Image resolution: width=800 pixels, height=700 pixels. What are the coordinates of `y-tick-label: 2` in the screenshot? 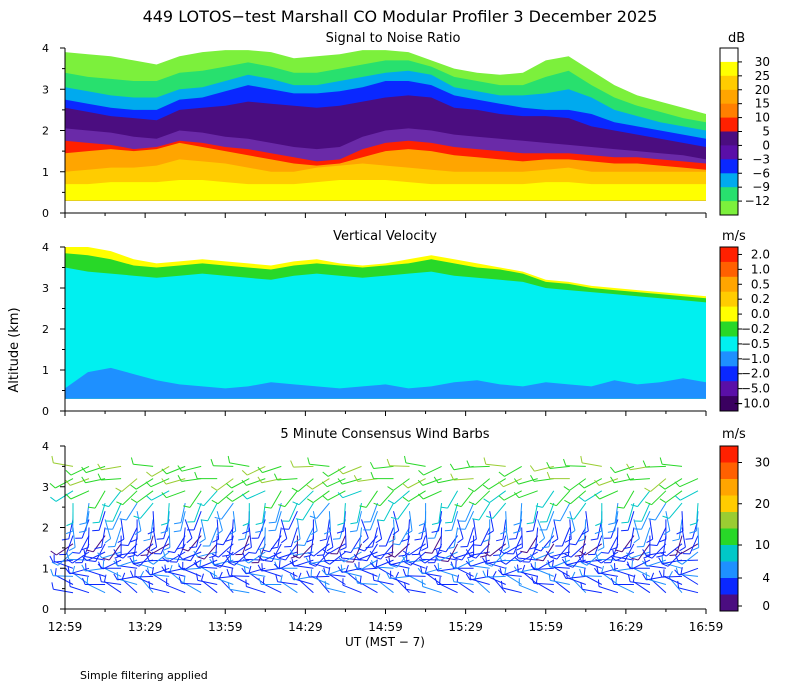 It's located at (45, 329).